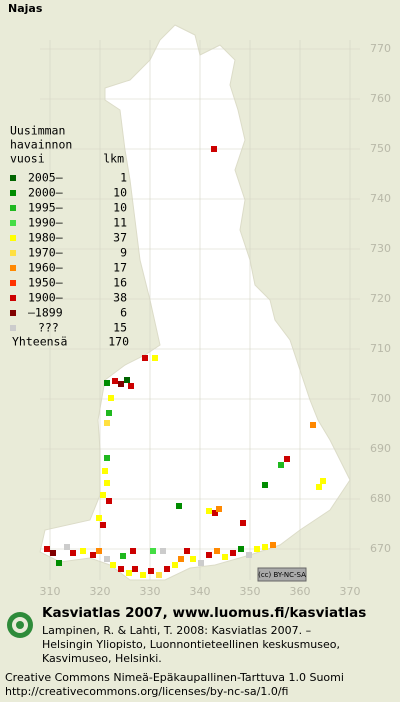  What do you see at coordinates (45, 268) in the screenshot?
I see `legend-label: 1960–` at bounding box center [45, 268].